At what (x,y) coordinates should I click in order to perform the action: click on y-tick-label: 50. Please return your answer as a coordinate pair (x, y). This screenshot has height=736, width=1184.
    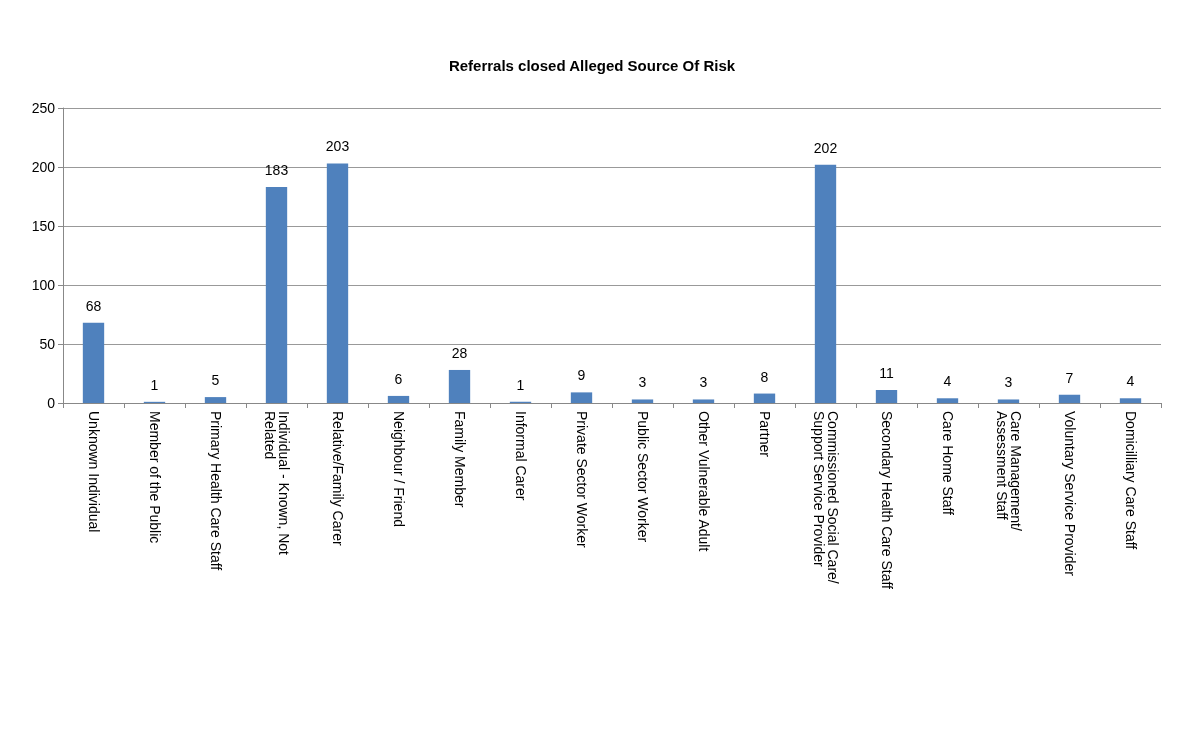
    Looking at the image, I should click on (47, 344).